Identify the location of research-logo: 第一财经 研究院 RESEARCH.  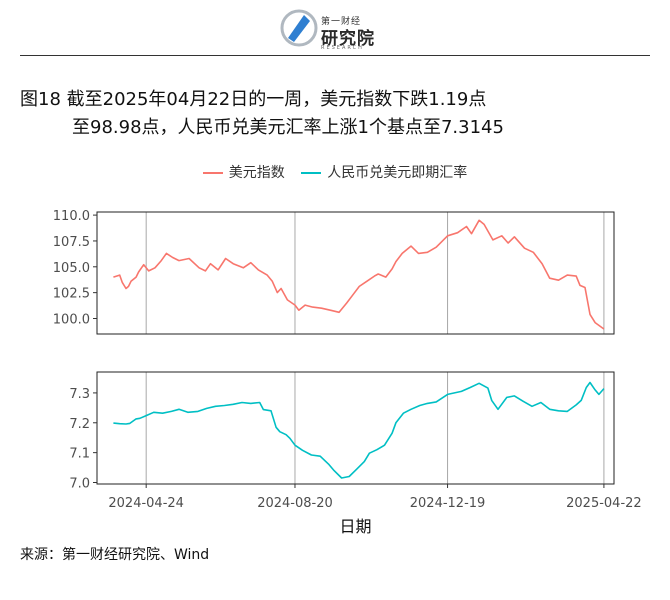
(334, 30).